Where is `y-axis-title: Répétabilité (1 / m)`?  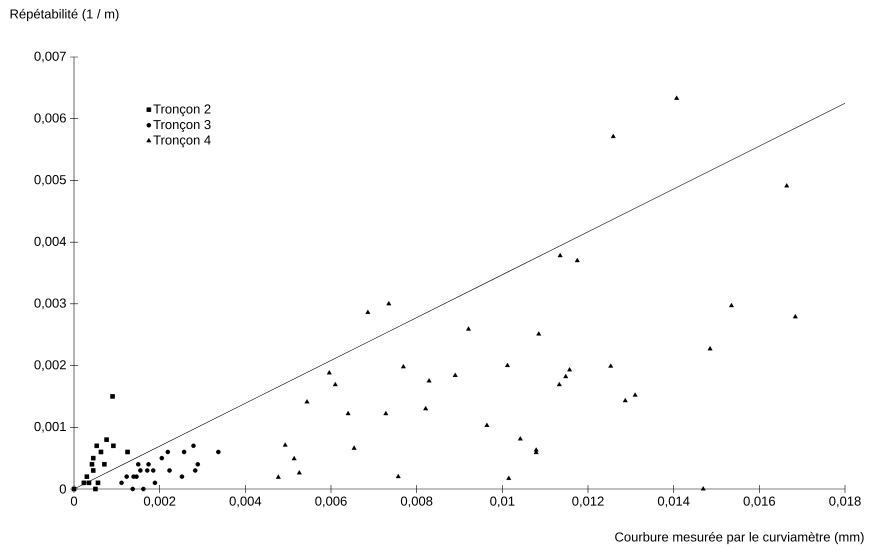 y-axis-title: Répétabilité (1 / m) is located at coordinates (64, 15).